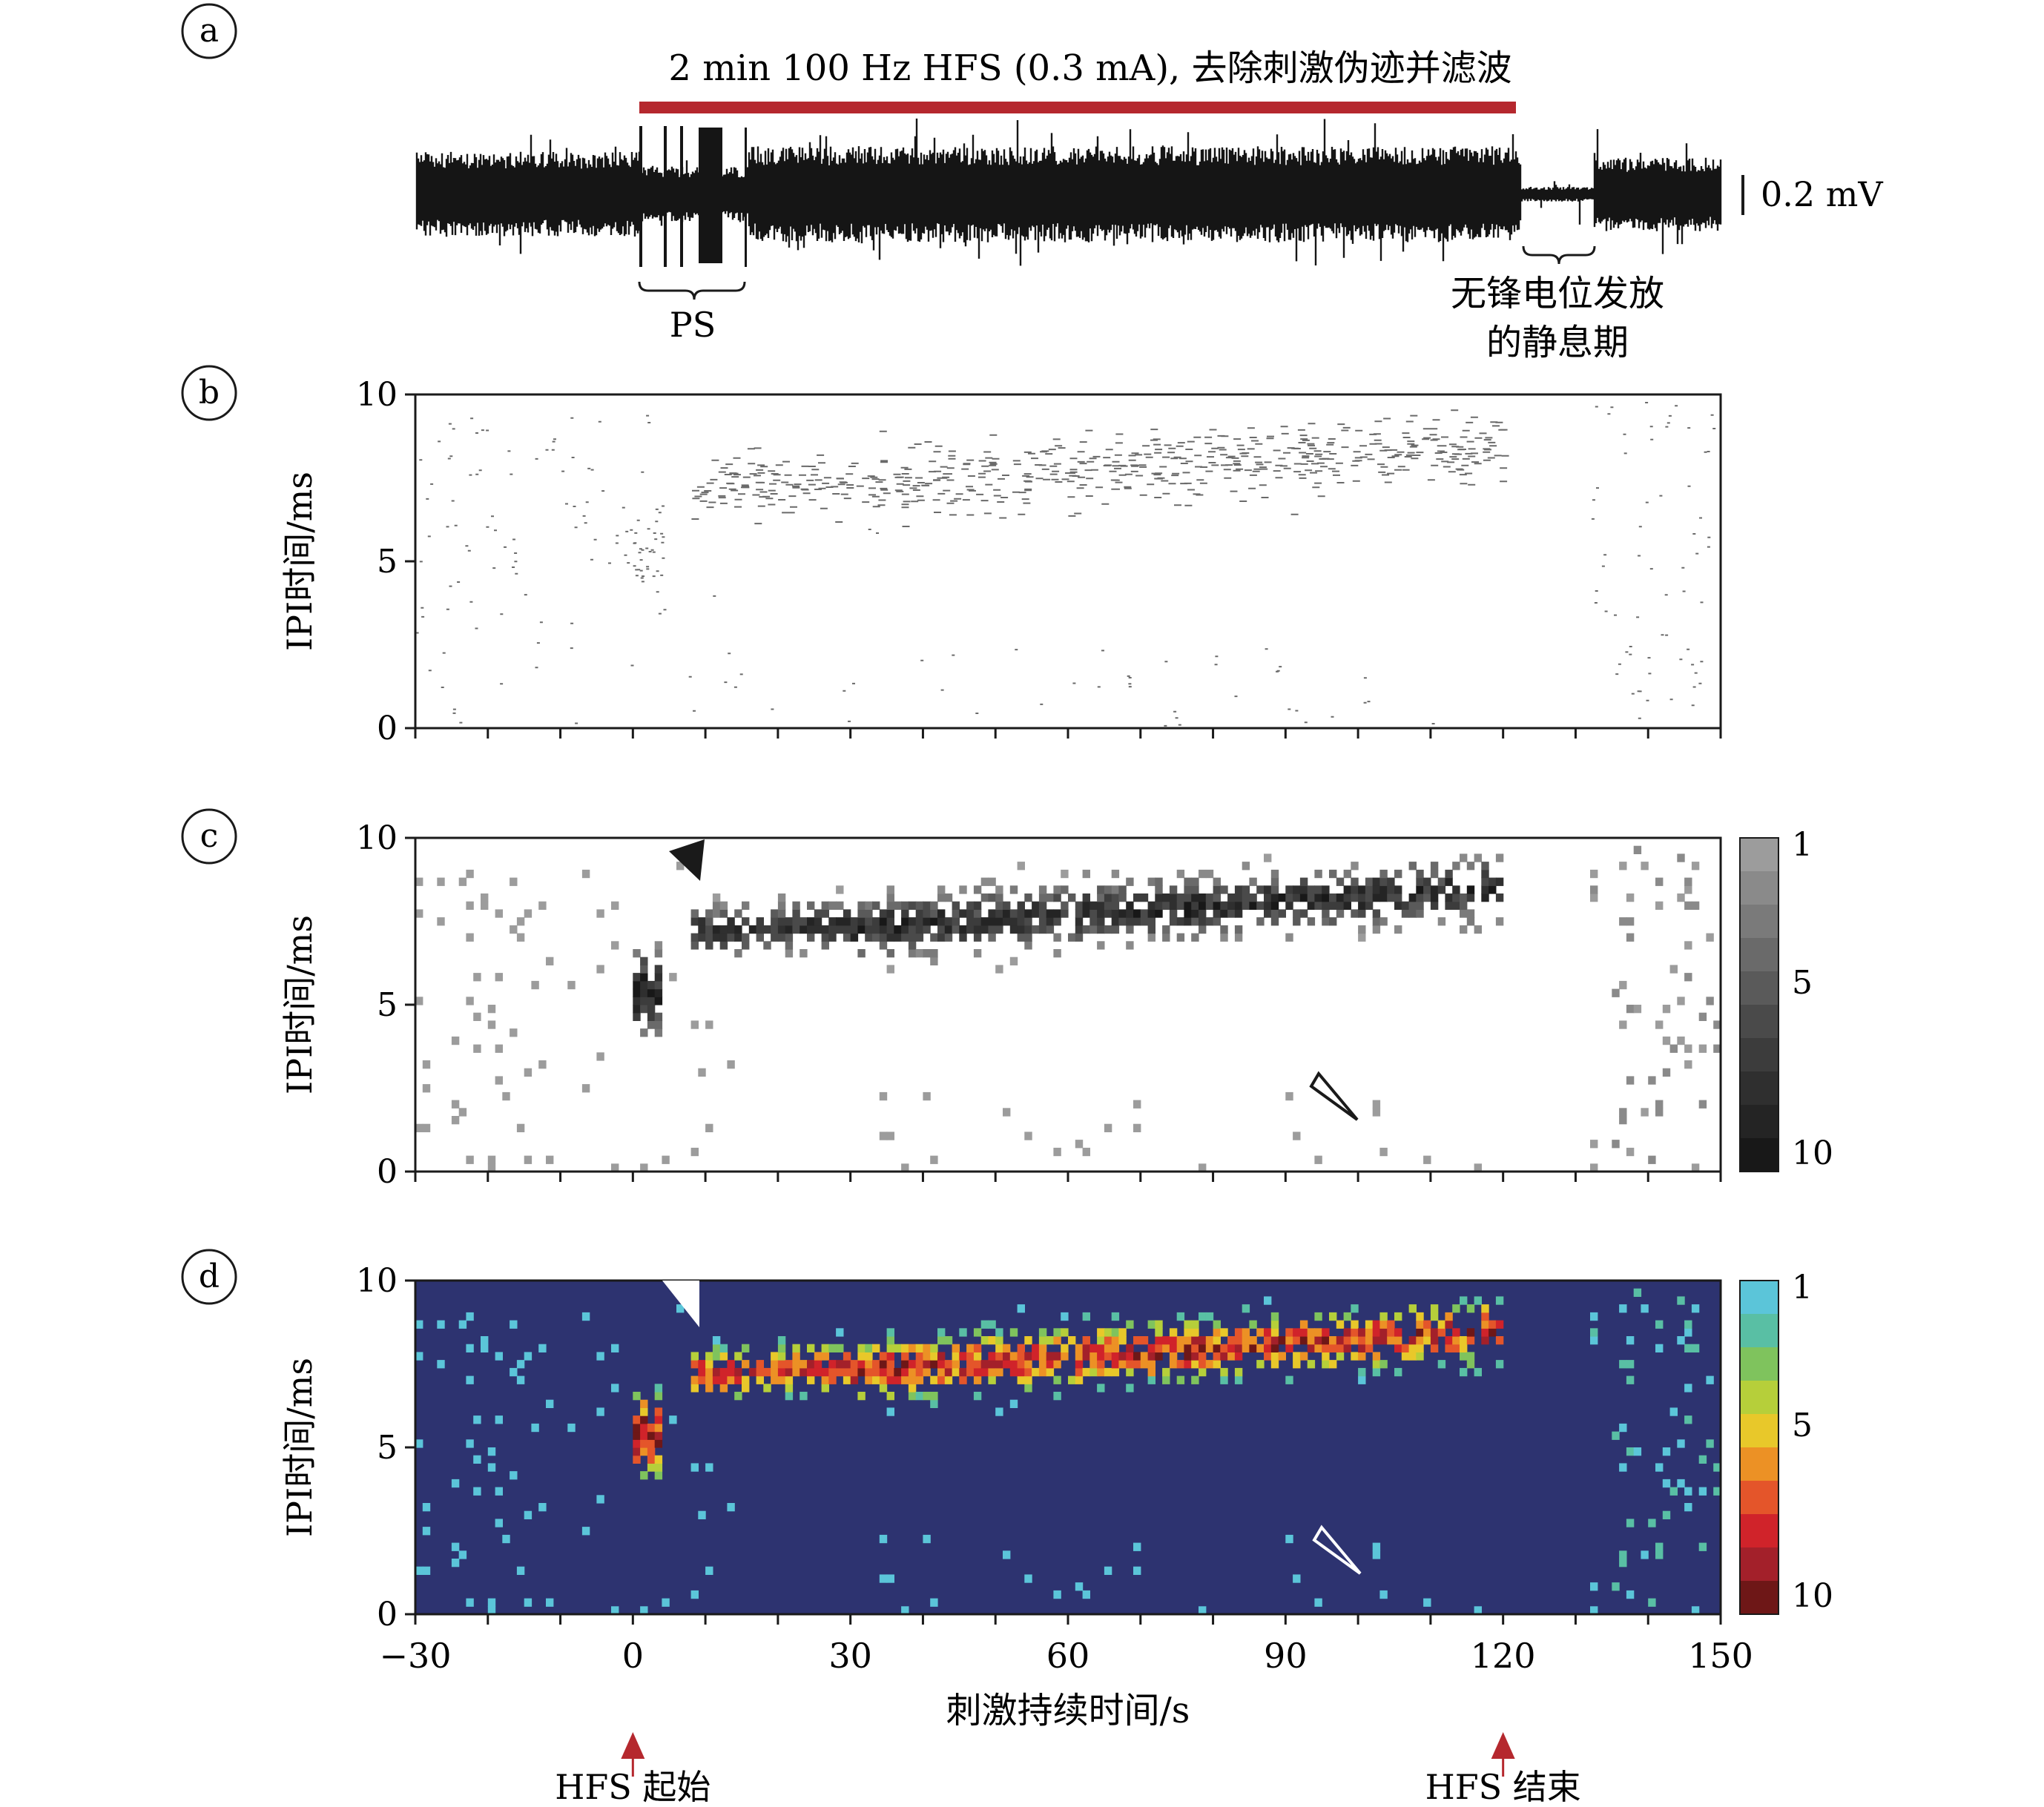 This screenshot has height=1807, width=2044. Describe the element at coordinates (388, 1005) in the screenshot. I see `y-tick-label: 5` at that location.